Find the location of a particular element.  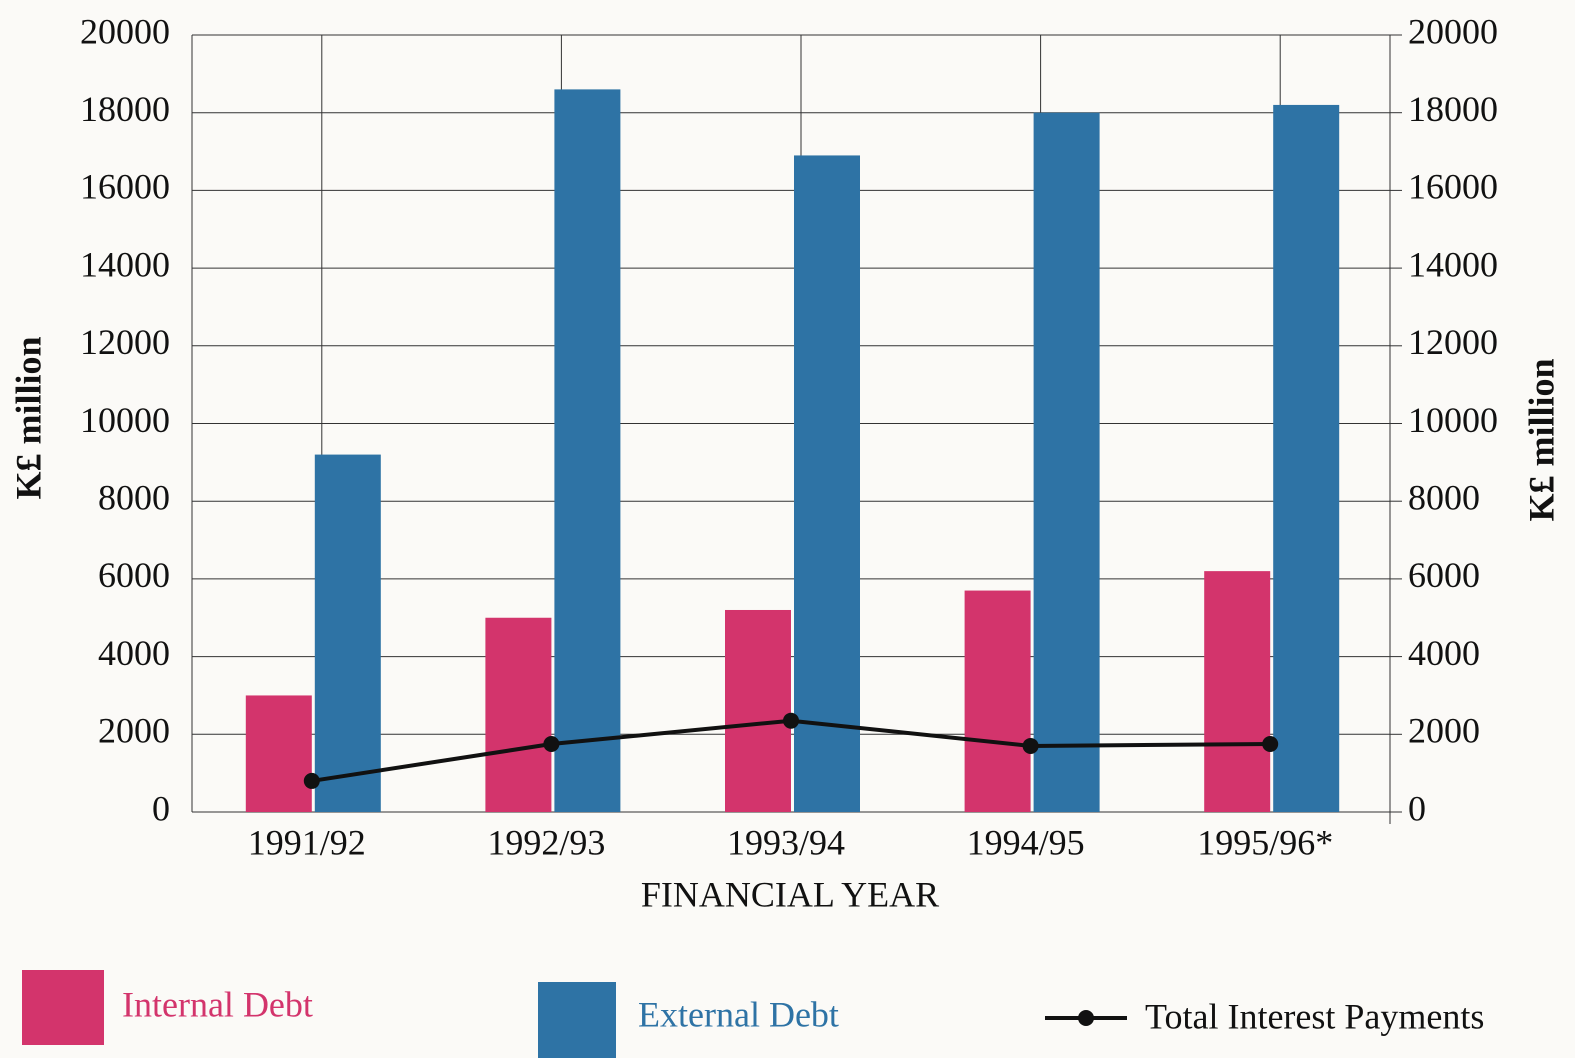

y-tick-label: 14000 is located at coordinates (125, 264).